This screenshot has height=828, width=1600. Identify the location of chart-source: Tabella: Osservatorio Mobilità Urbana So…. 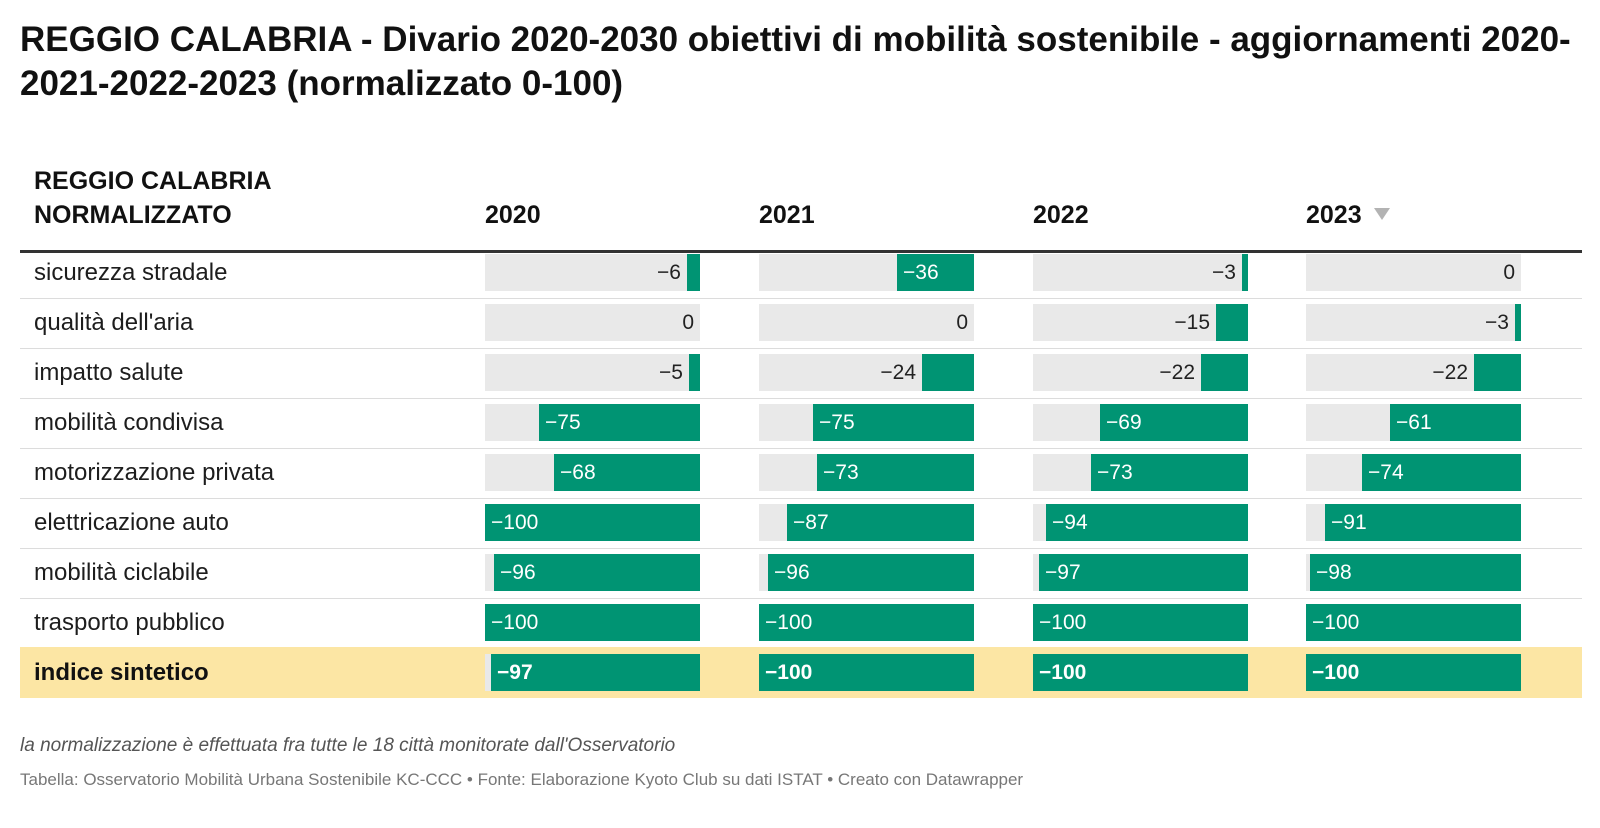
(522, 779).